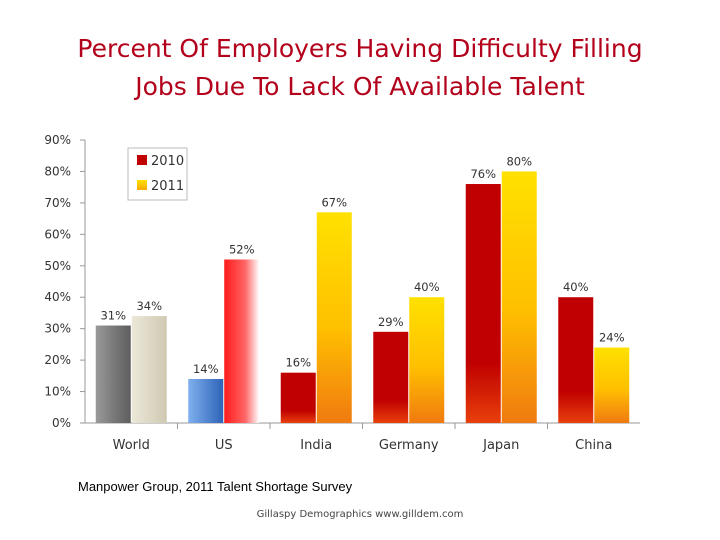 This screenshot has width=720, height=540. What do you see at coordinates (224, 445) in the screenshot?
I see `x-tick-label: US` at bounding box center [224, 445].